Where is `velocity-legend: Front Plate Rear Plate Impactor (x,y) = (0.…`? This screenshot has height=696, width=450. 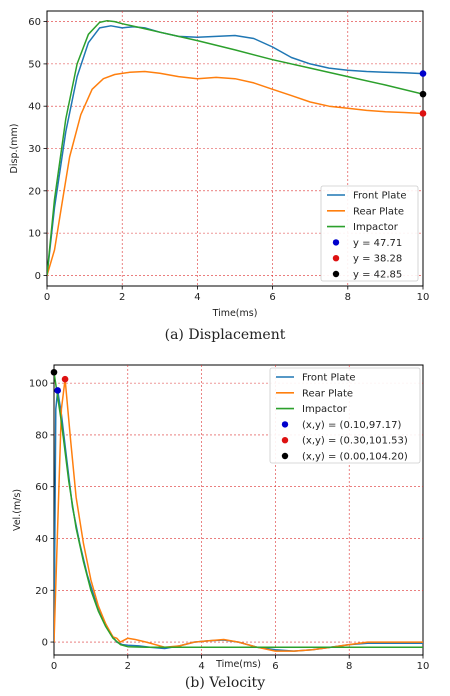
velocity-legend: Front Plate Rear Plate Impactor (x,y) = (0.… is located at coordinates (345, 415).